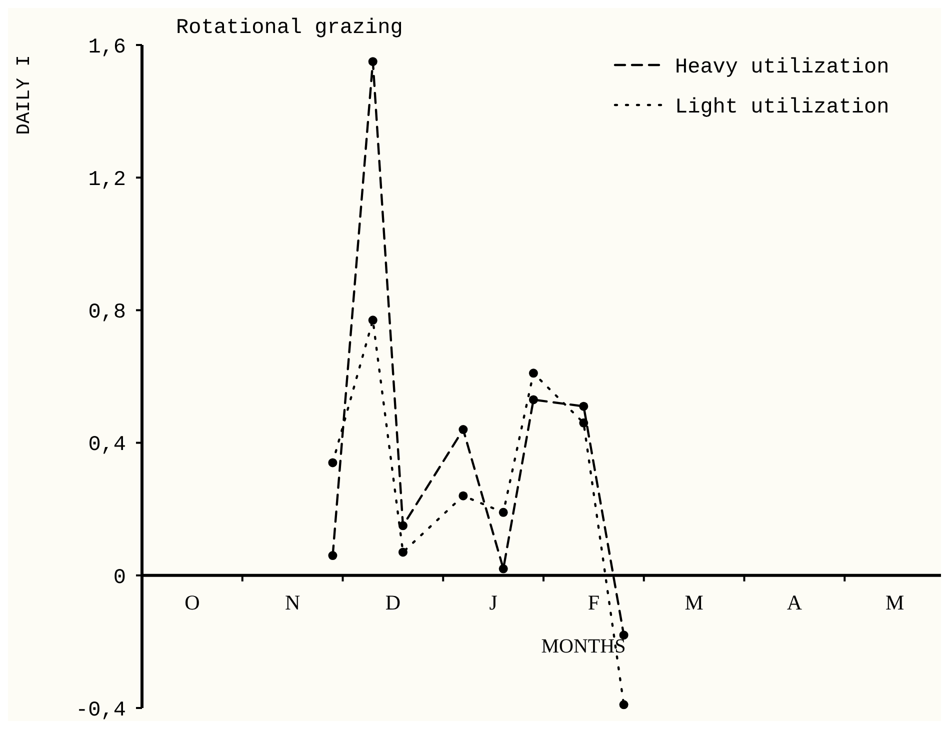  I want to click on x-axis-title: MONTHS, so click(583, 646).